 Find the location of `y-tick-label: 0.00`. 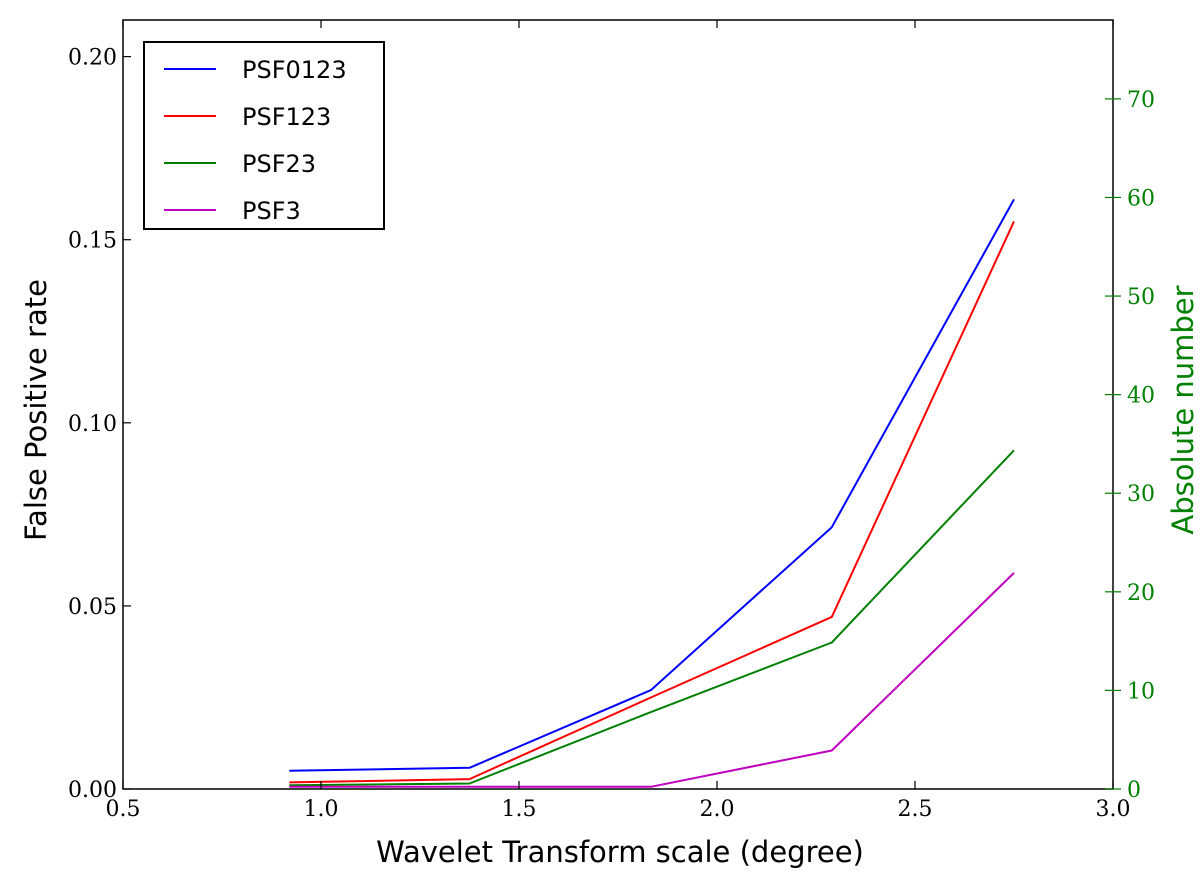

y-tick-label: 0.00 is located at coordinates (92, 790).